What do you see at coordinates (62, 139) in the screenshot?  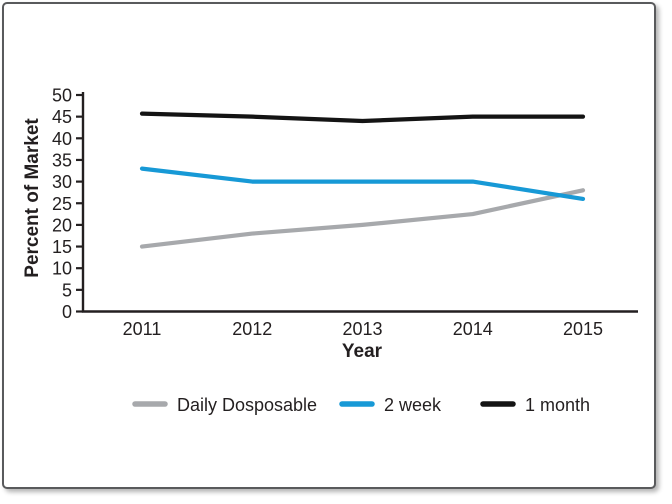 I see `y-tick-label: 40` at bounding box center [62, 139].